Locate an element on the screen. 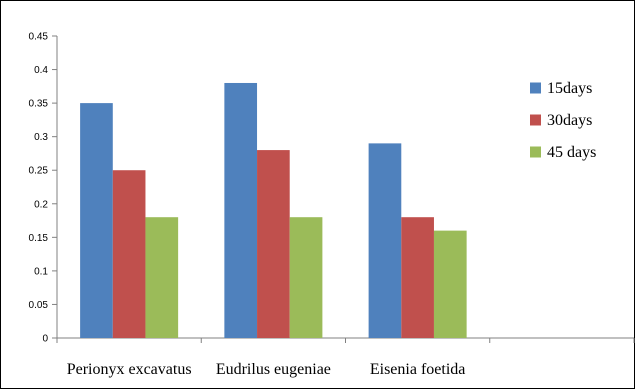 This screenshot has height=391, width=637. y-tick-label: 0.15 is located at coordinates (39, 238).